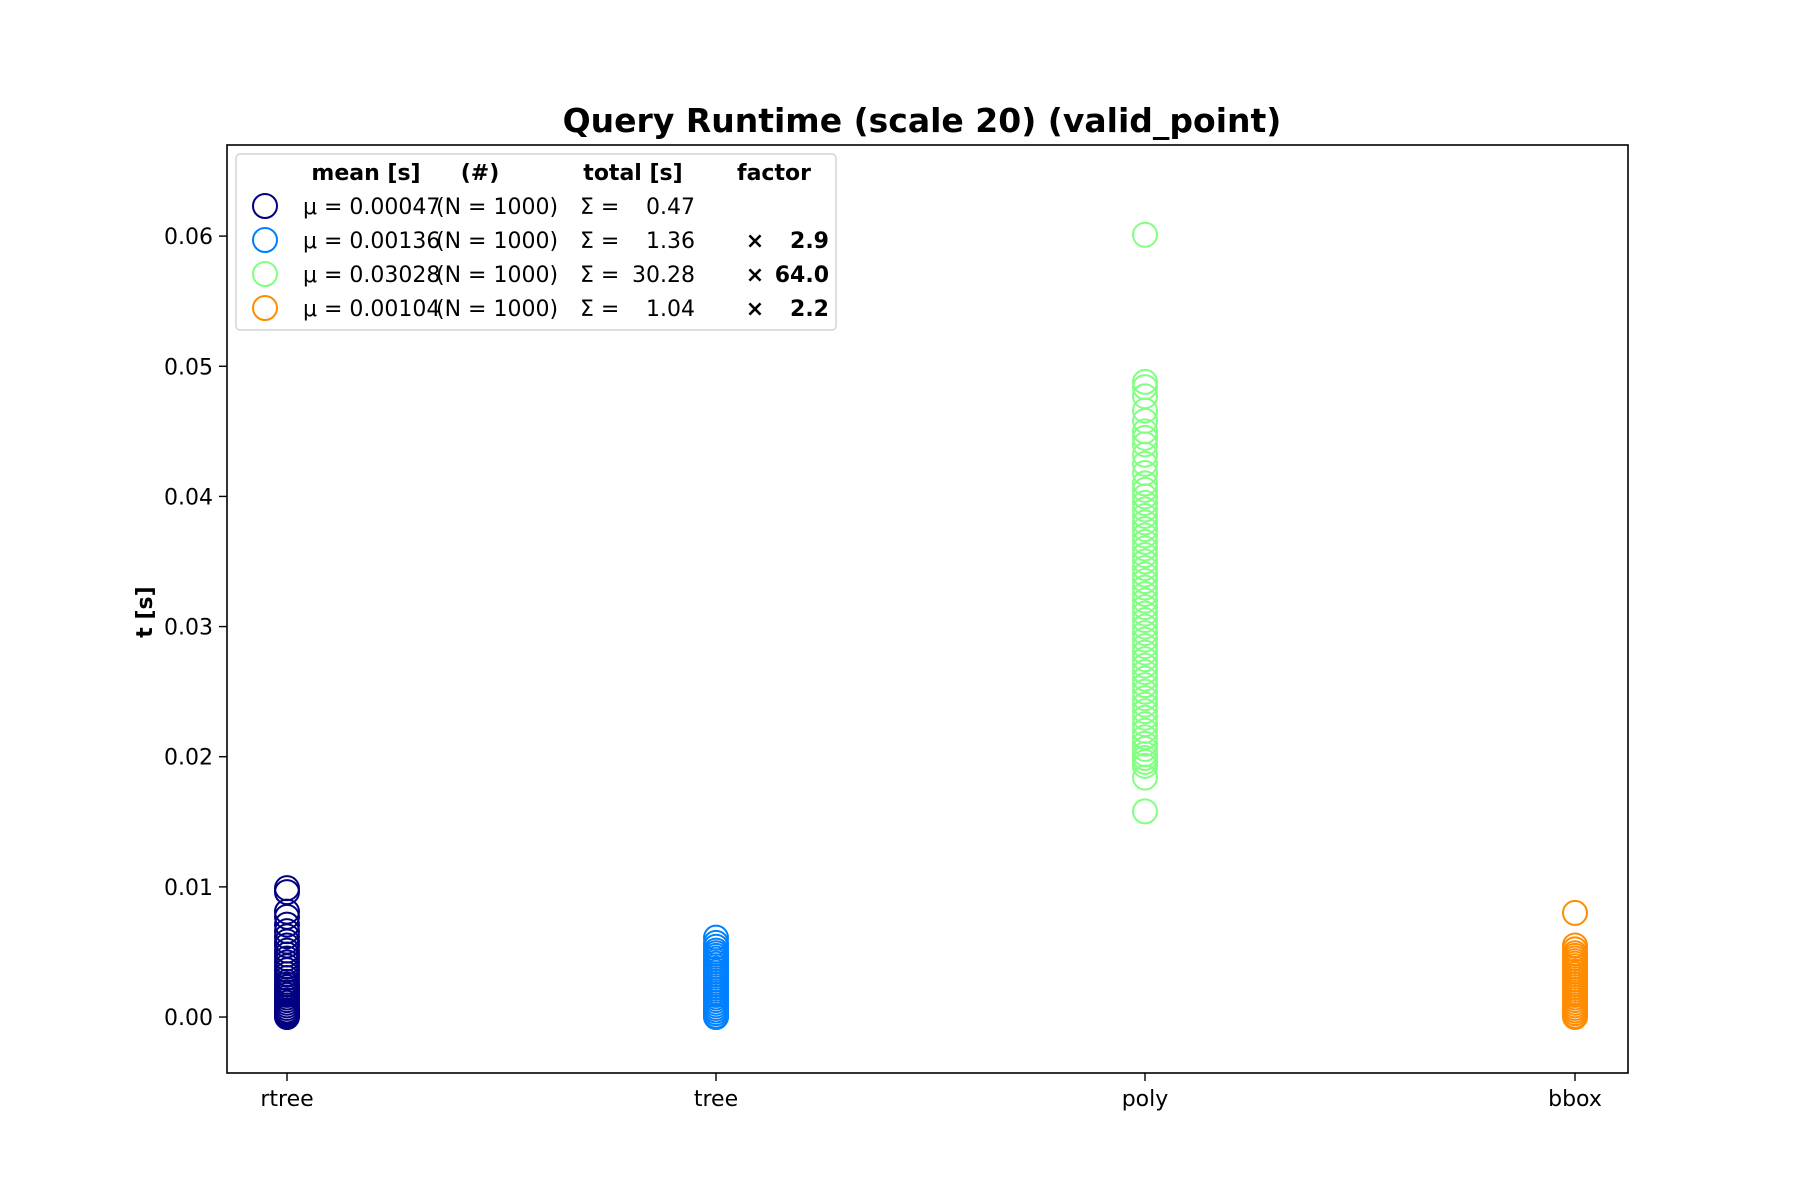 The width and height of the screenshot is (1800, 1200). What do you see at coordinates (371, 309) in the screenshot?
I see `legend-mean-bbox: μ = 0.00104` at bounding box center [371, 309].